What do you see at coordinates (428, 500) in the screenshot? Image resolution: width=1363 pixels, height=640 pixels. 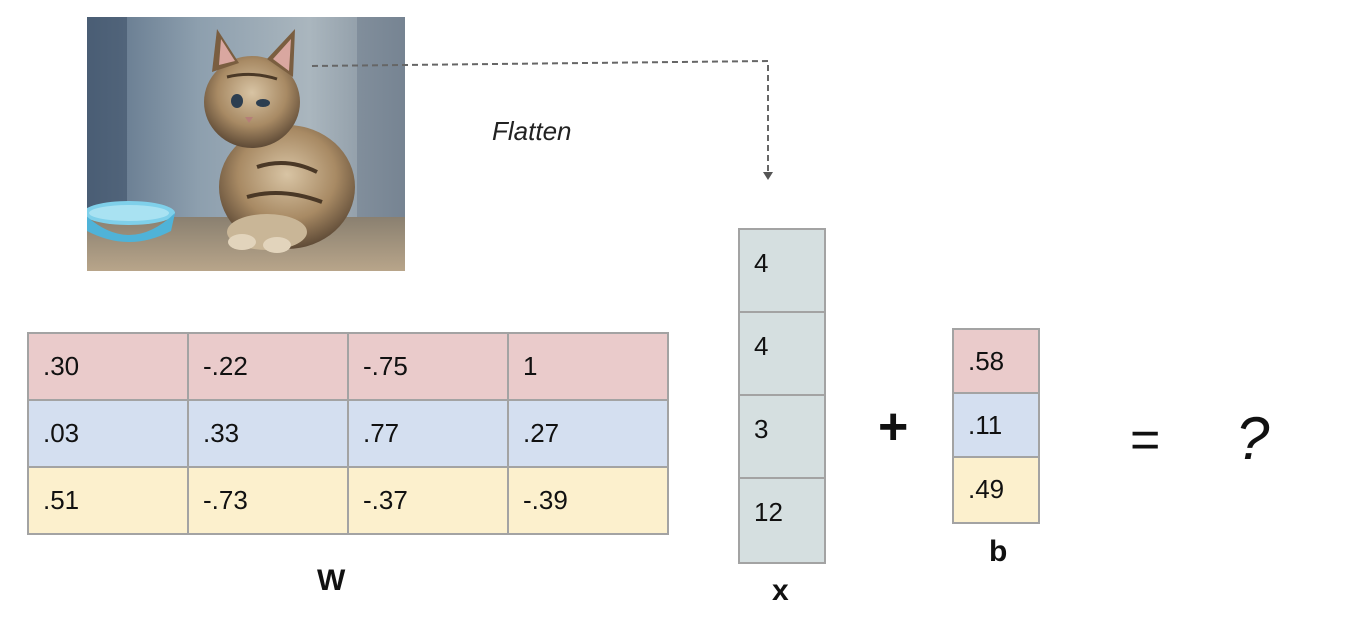 I see `matrix-cell: -.37` at bounding box center [428, 500].